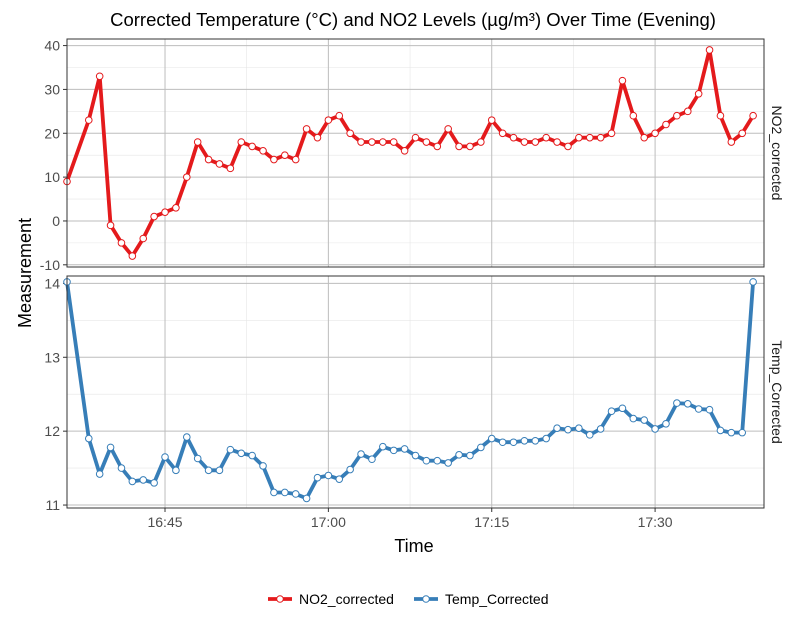 The height and width of the screenshot is (630, 806). What do you see at coordinates (50, 265) in the screenshot?
I see `y-tick-label: -10` at bounding box center [50, 265].